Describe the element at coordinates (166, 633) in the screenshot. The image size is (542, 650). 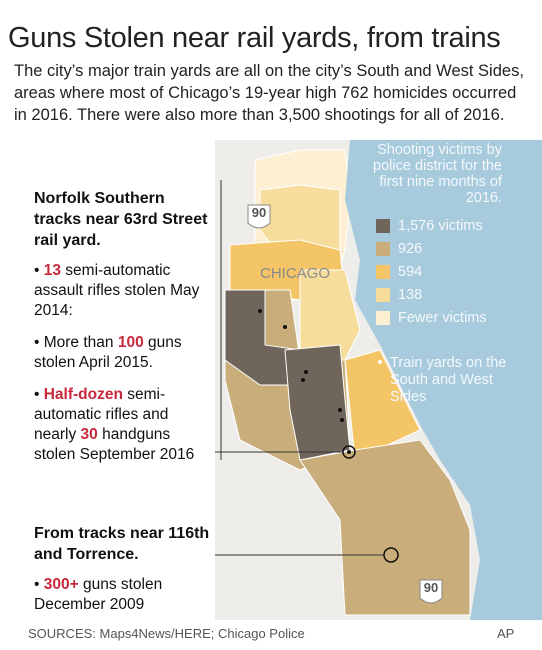
I see `sources: SOURCES: Maps4News/HERE; Chicago Police` at that location.